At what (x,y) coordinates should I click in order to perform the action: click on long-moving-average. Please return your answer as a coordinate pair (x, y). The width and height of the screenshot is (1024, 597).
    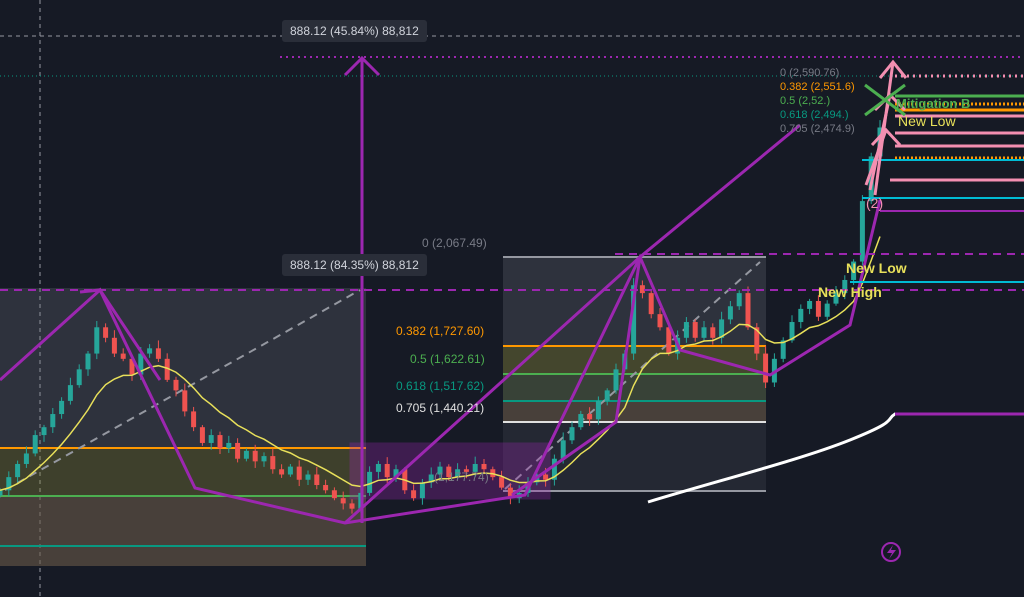
    Looking at the image, I should click on (835, 458).